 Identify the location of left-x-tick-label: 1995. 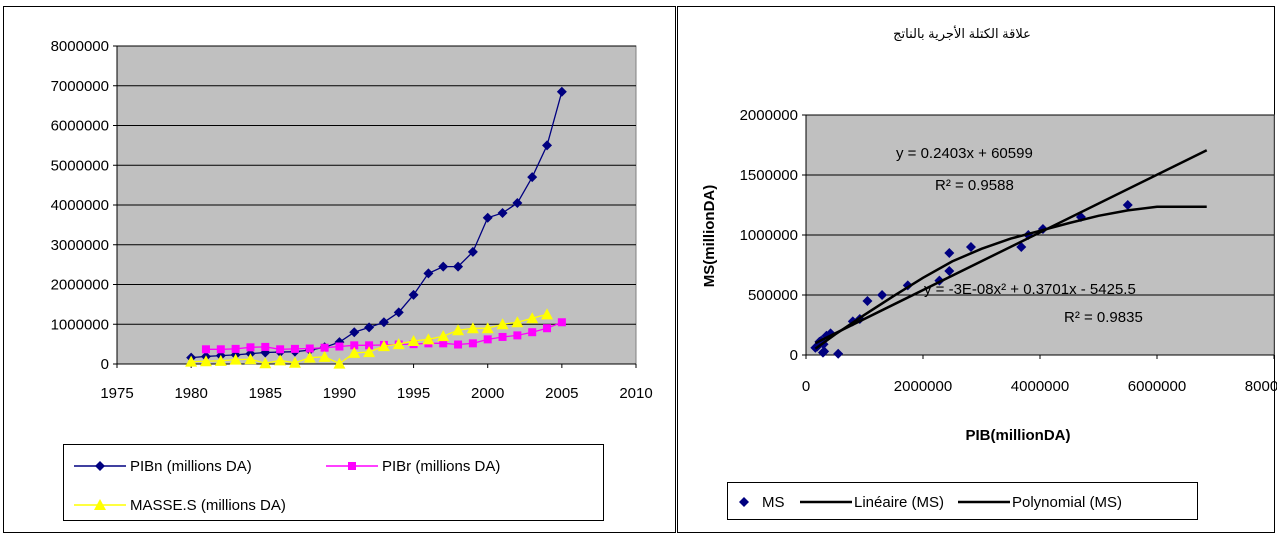
(413, 393).